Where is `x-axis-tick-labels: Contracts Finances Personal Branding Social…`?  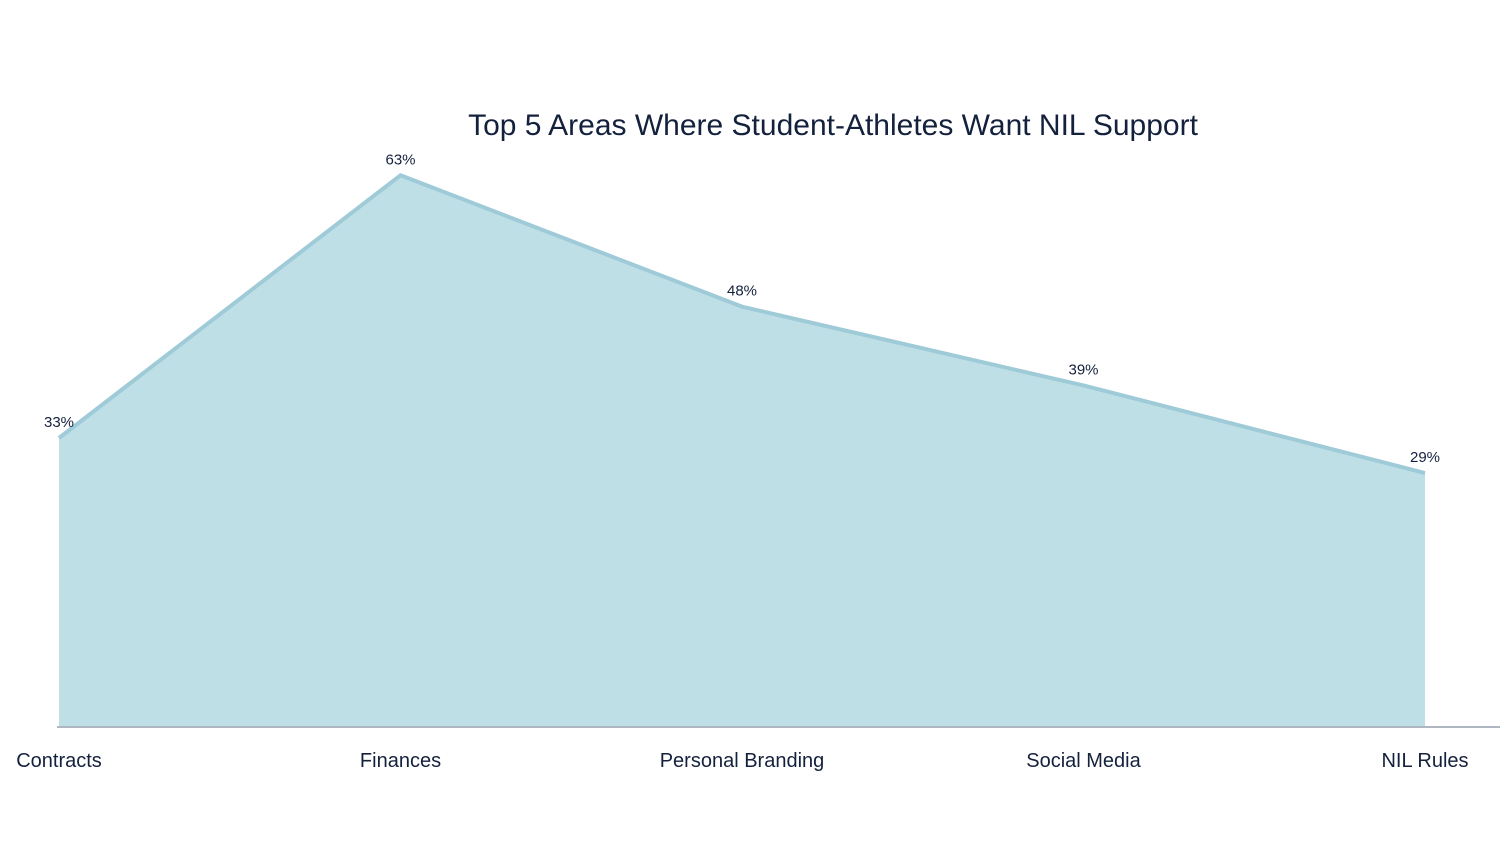
x-axis-tick-labels: Contracts Finances Personal Branding Social… is located at coordinates (742, 761).